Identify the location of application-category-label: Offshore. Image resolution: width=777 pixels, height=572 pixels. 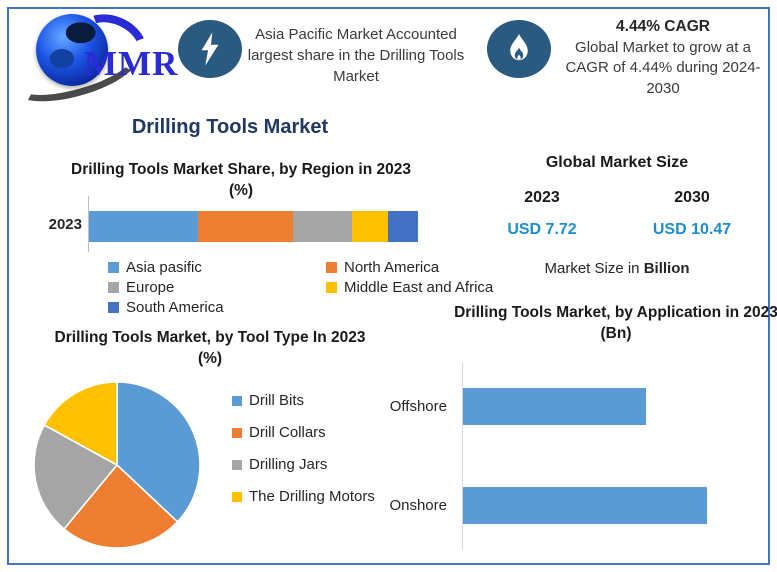
(418, 406).